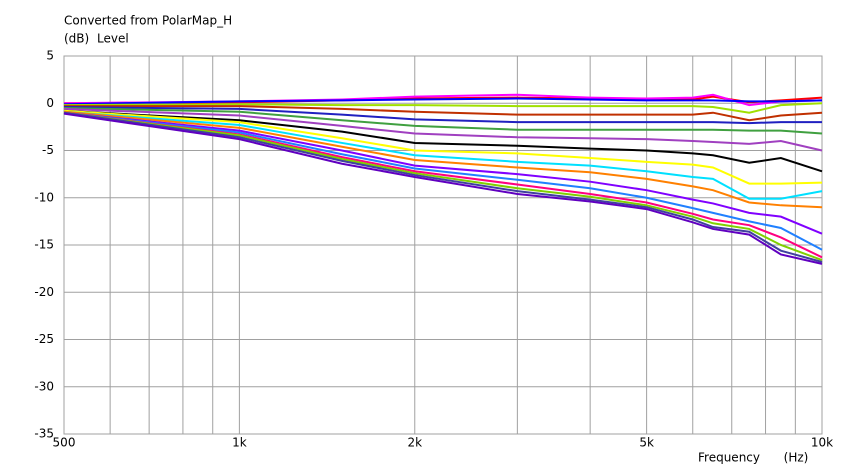  Describe the element at coordinates (44, 197) in the screenshot. I see `y-tick-label: -10` at that location.